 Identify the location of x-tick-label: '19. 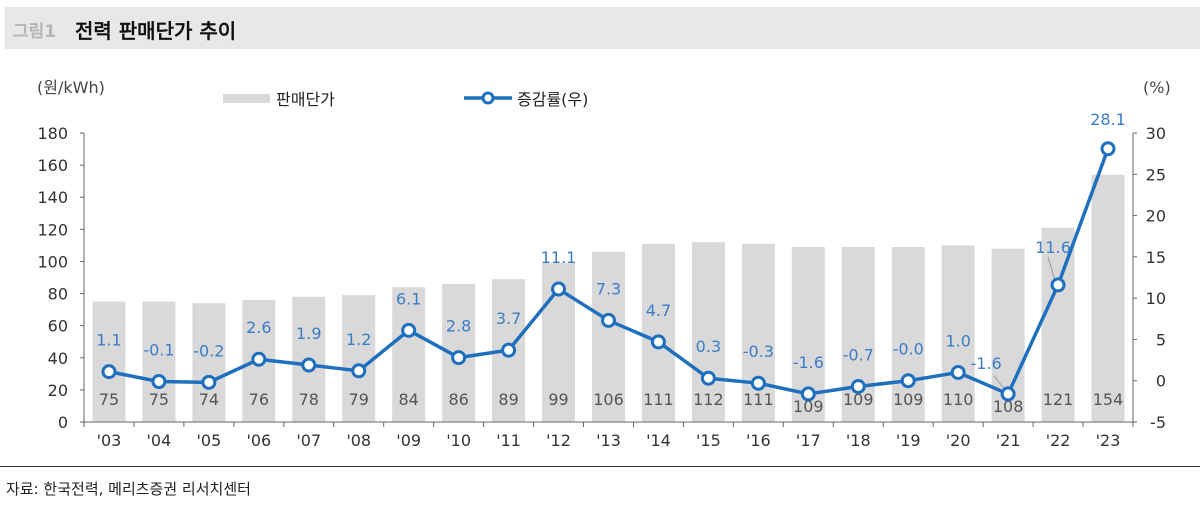
(908, 440).